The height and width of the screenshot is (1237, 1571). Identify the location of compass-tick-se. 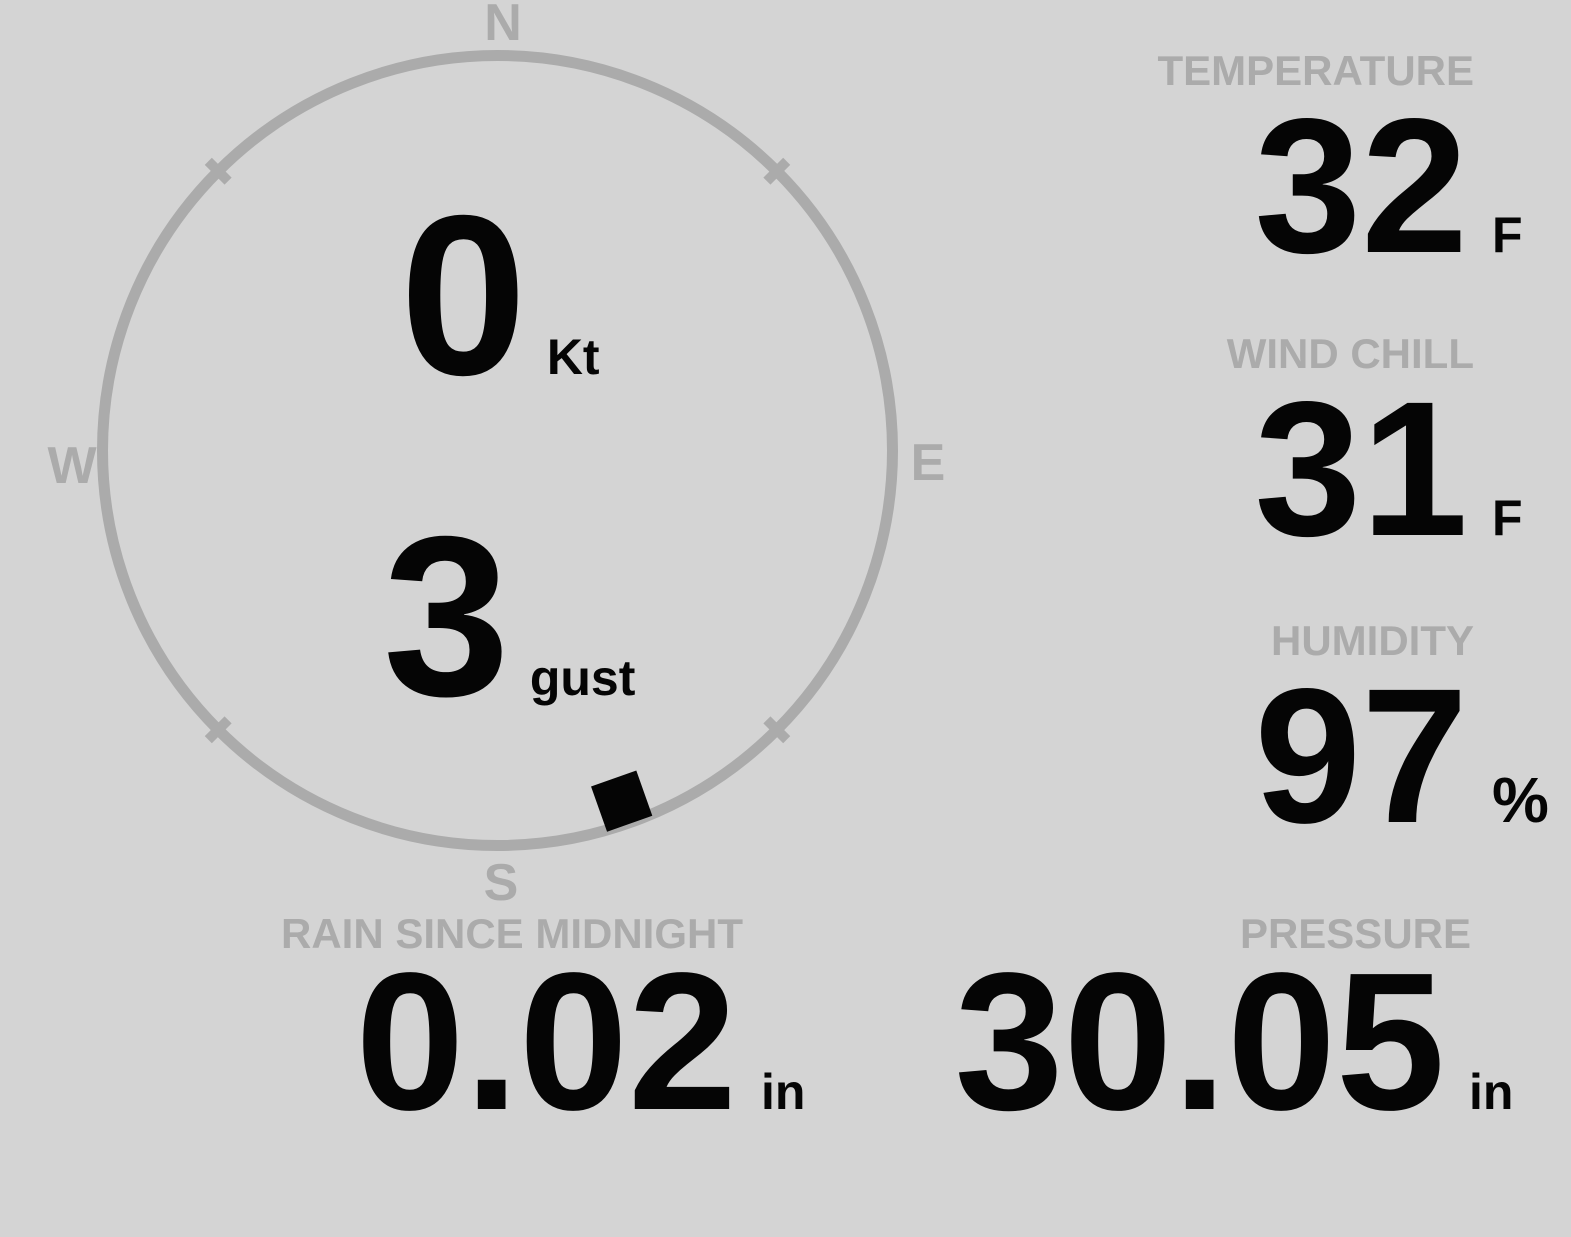
(777, 730).